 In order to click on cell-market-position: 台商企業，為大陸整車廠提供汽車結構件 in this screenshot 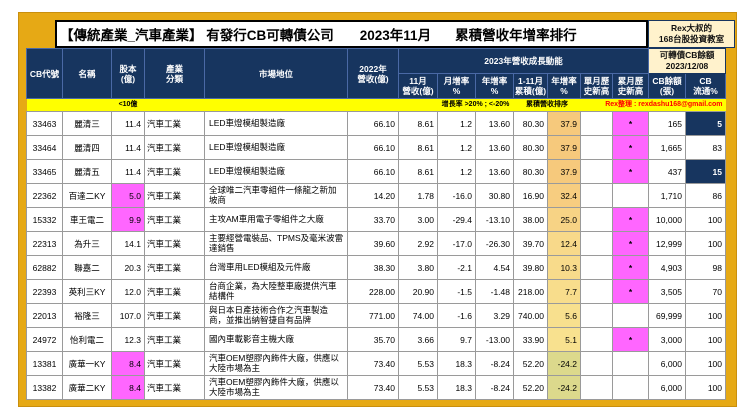, I will do `click(276, 291)`.